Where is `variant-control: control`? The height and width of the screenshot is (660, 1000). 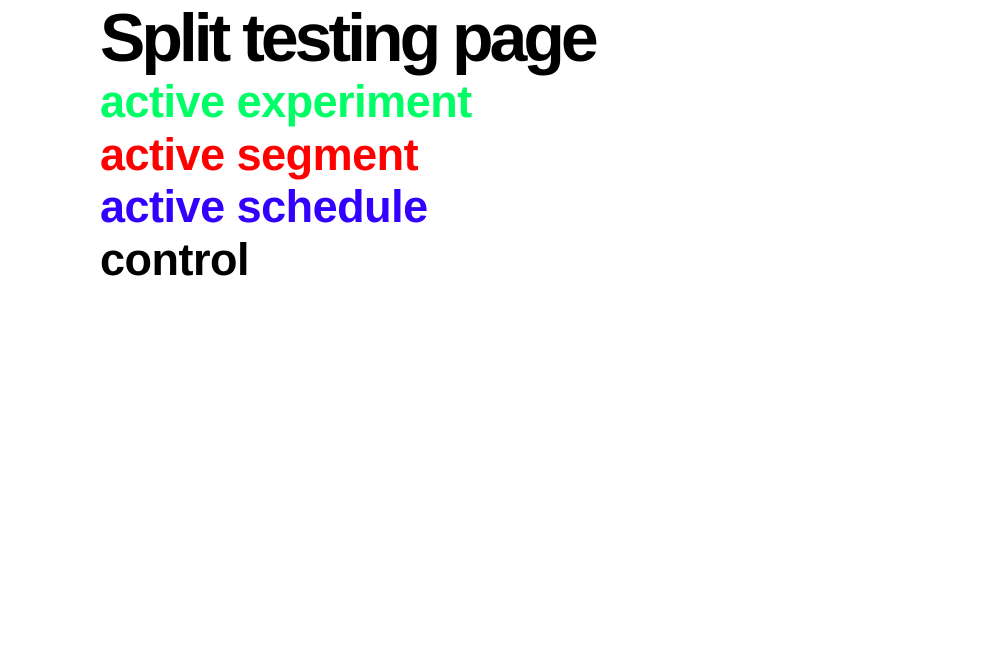
variant-control: control is located at coordinates (175, 259).